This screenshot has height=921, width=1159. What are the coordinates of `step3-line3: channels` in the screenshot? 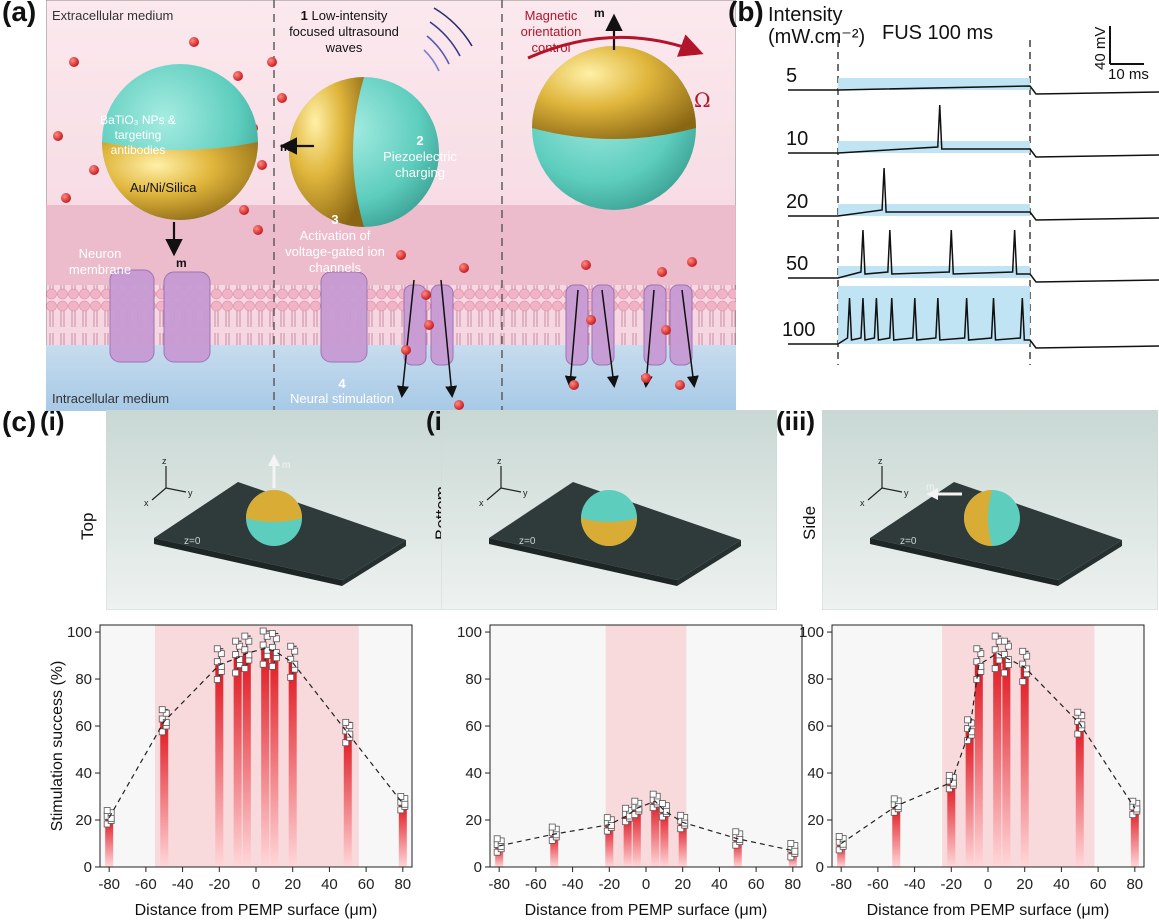 It's located at (335, 267).